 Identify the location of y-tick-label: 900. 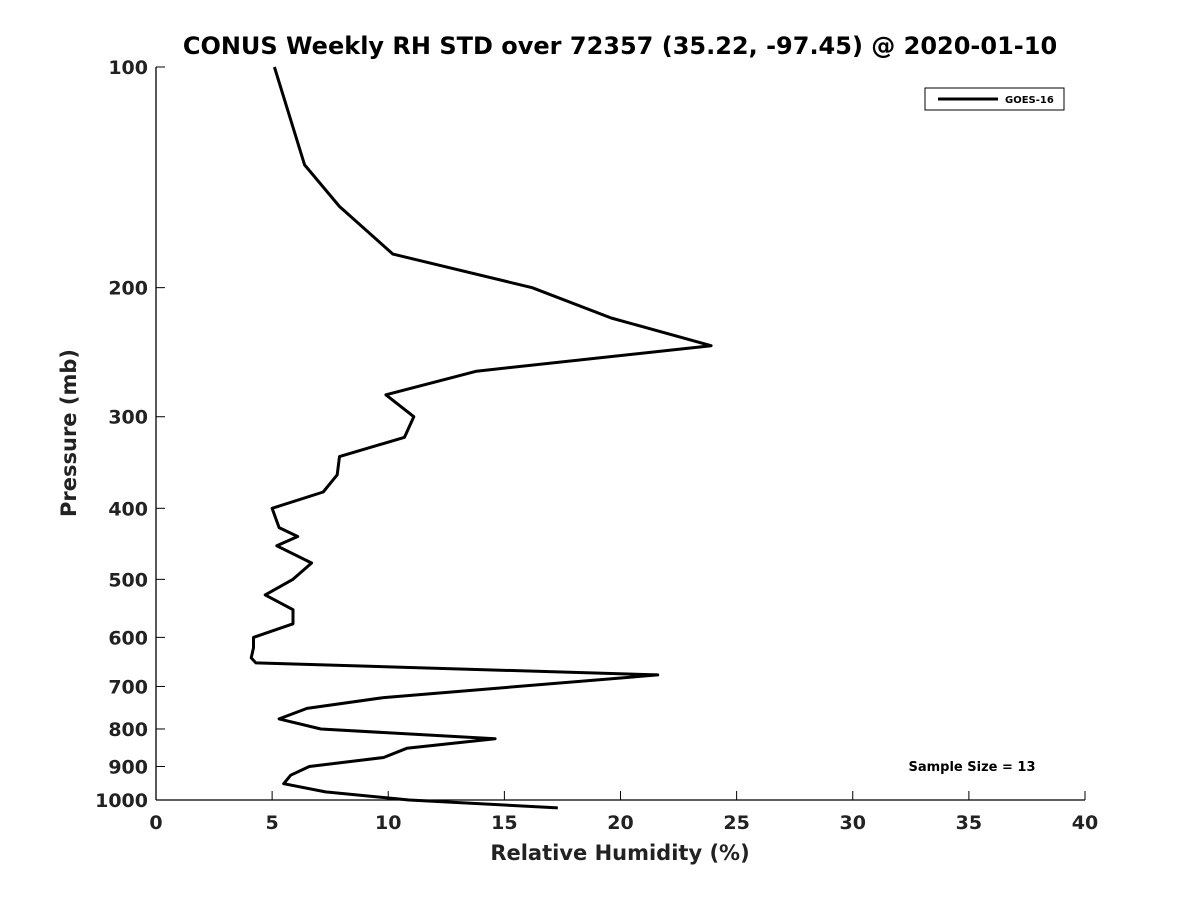
(128, 767).